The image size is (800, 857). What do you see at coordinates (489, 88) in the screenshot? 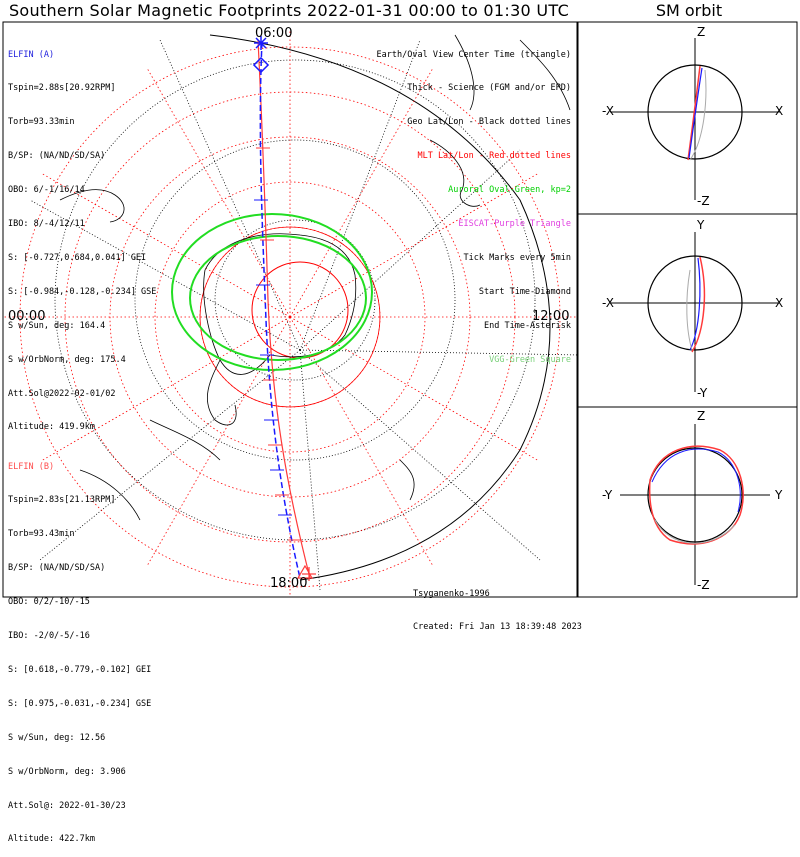
I see `legend-entry: Thick - Science (FGM and/or EPD)` at bounding box center [489, 88].